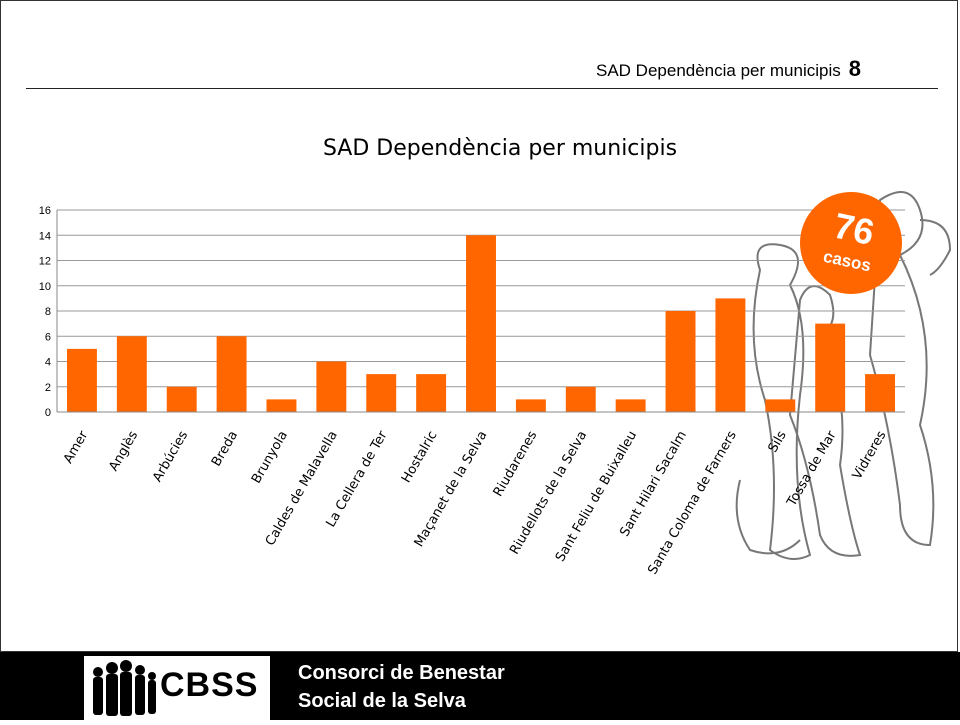 The height and width of the screenshot is (725, 960). What do you see at coordinates (516, 463) in the screenshot?
I see `x-tick-label: Riudarenes` at bounding box center [516, 463].